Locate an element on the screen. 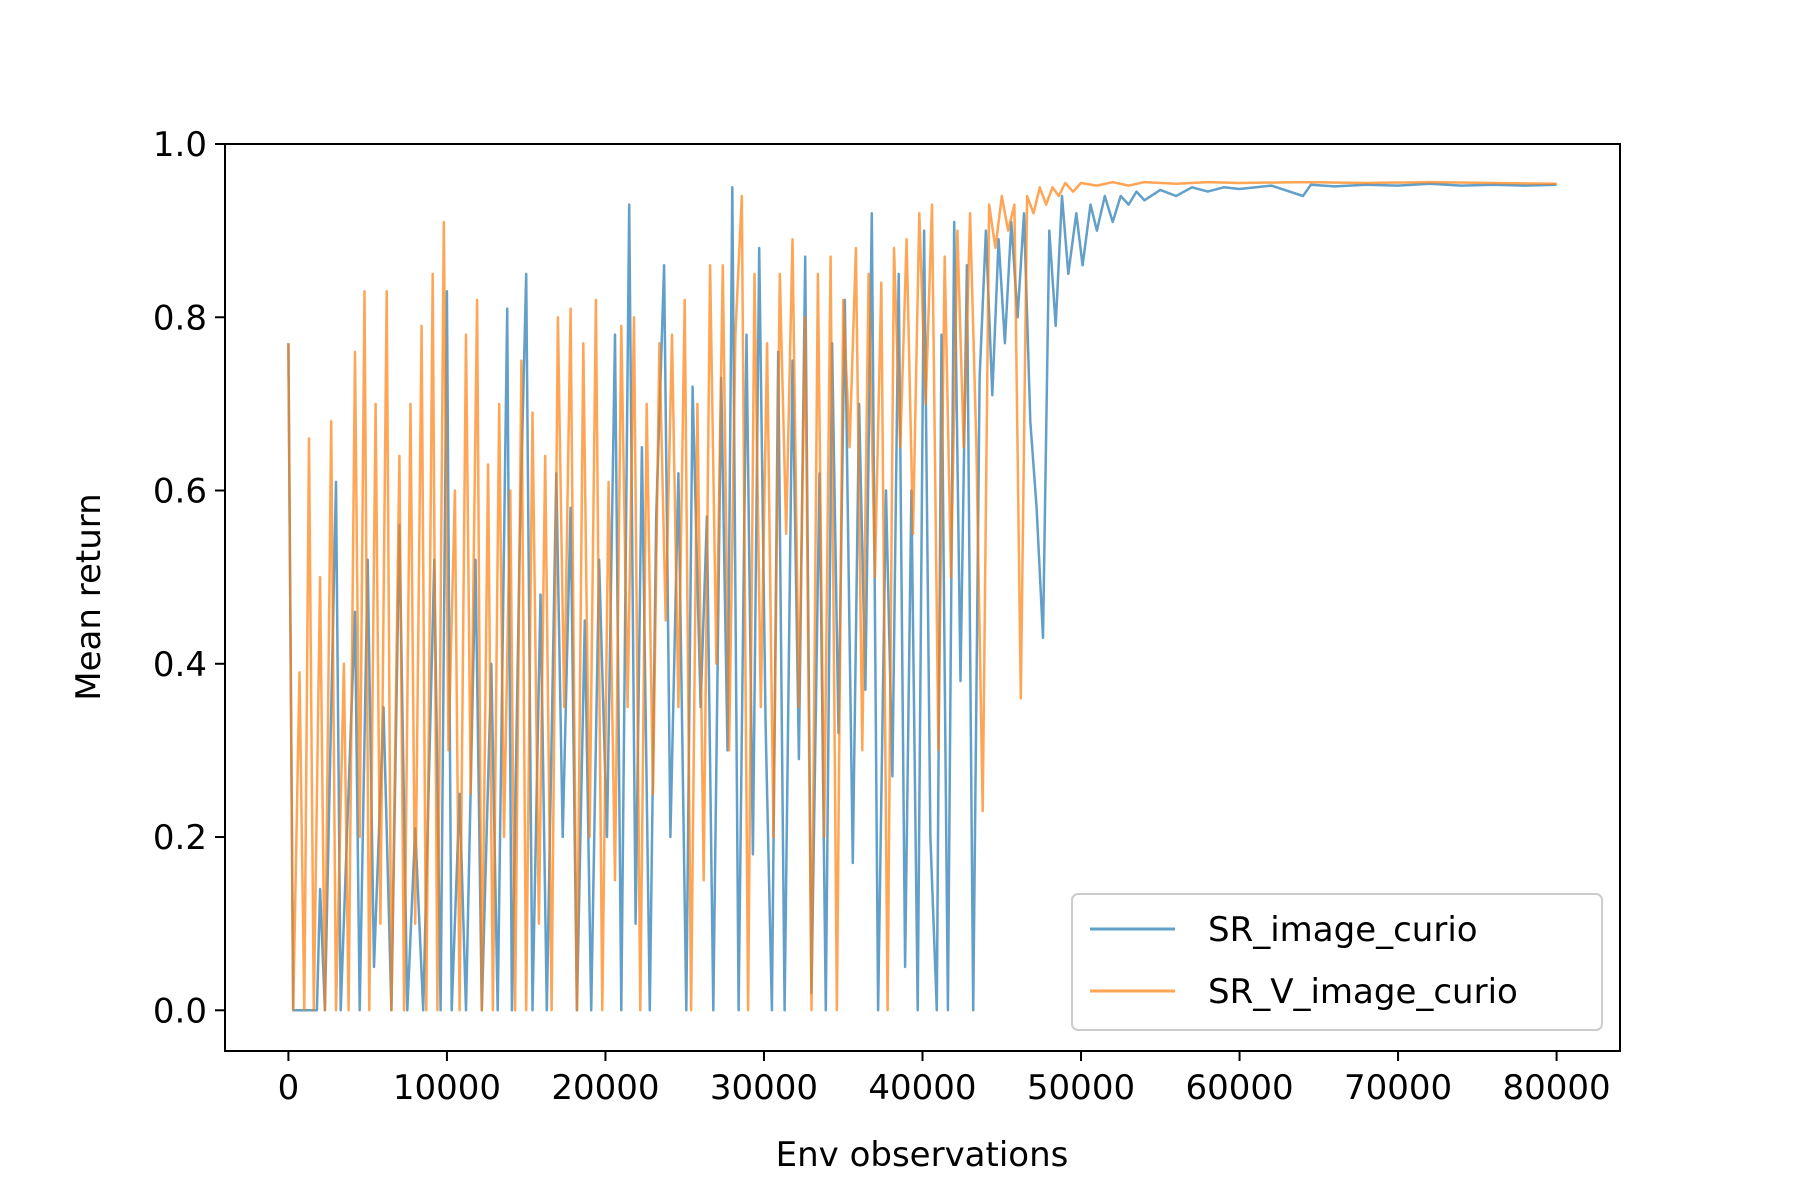 The height and width of the screenshot is (1200, 1800). y-tick-label: 0.0 is located at coordinates (180, 1011).